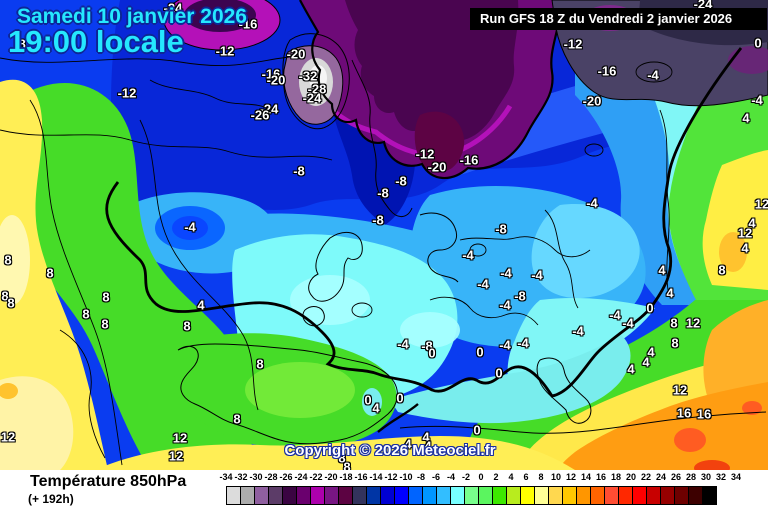 This screenshot has width=768, height=512. What do you see at coordinates (286, 477) in the screenshot?
I see `scale-tick: -26` at bounding box center [286, 477].